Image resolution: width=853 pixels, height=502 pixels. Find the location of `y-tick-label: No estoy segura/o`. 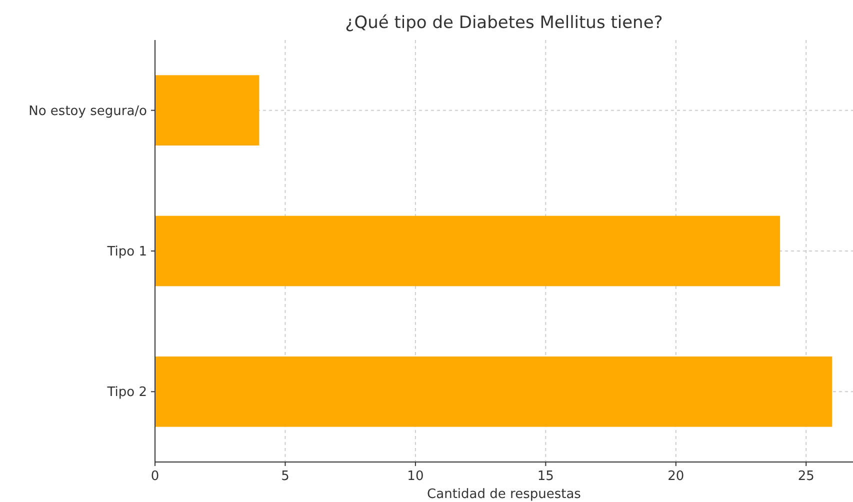

y-tick-label: No estoy segura/o is located at coordinates (88, 111).